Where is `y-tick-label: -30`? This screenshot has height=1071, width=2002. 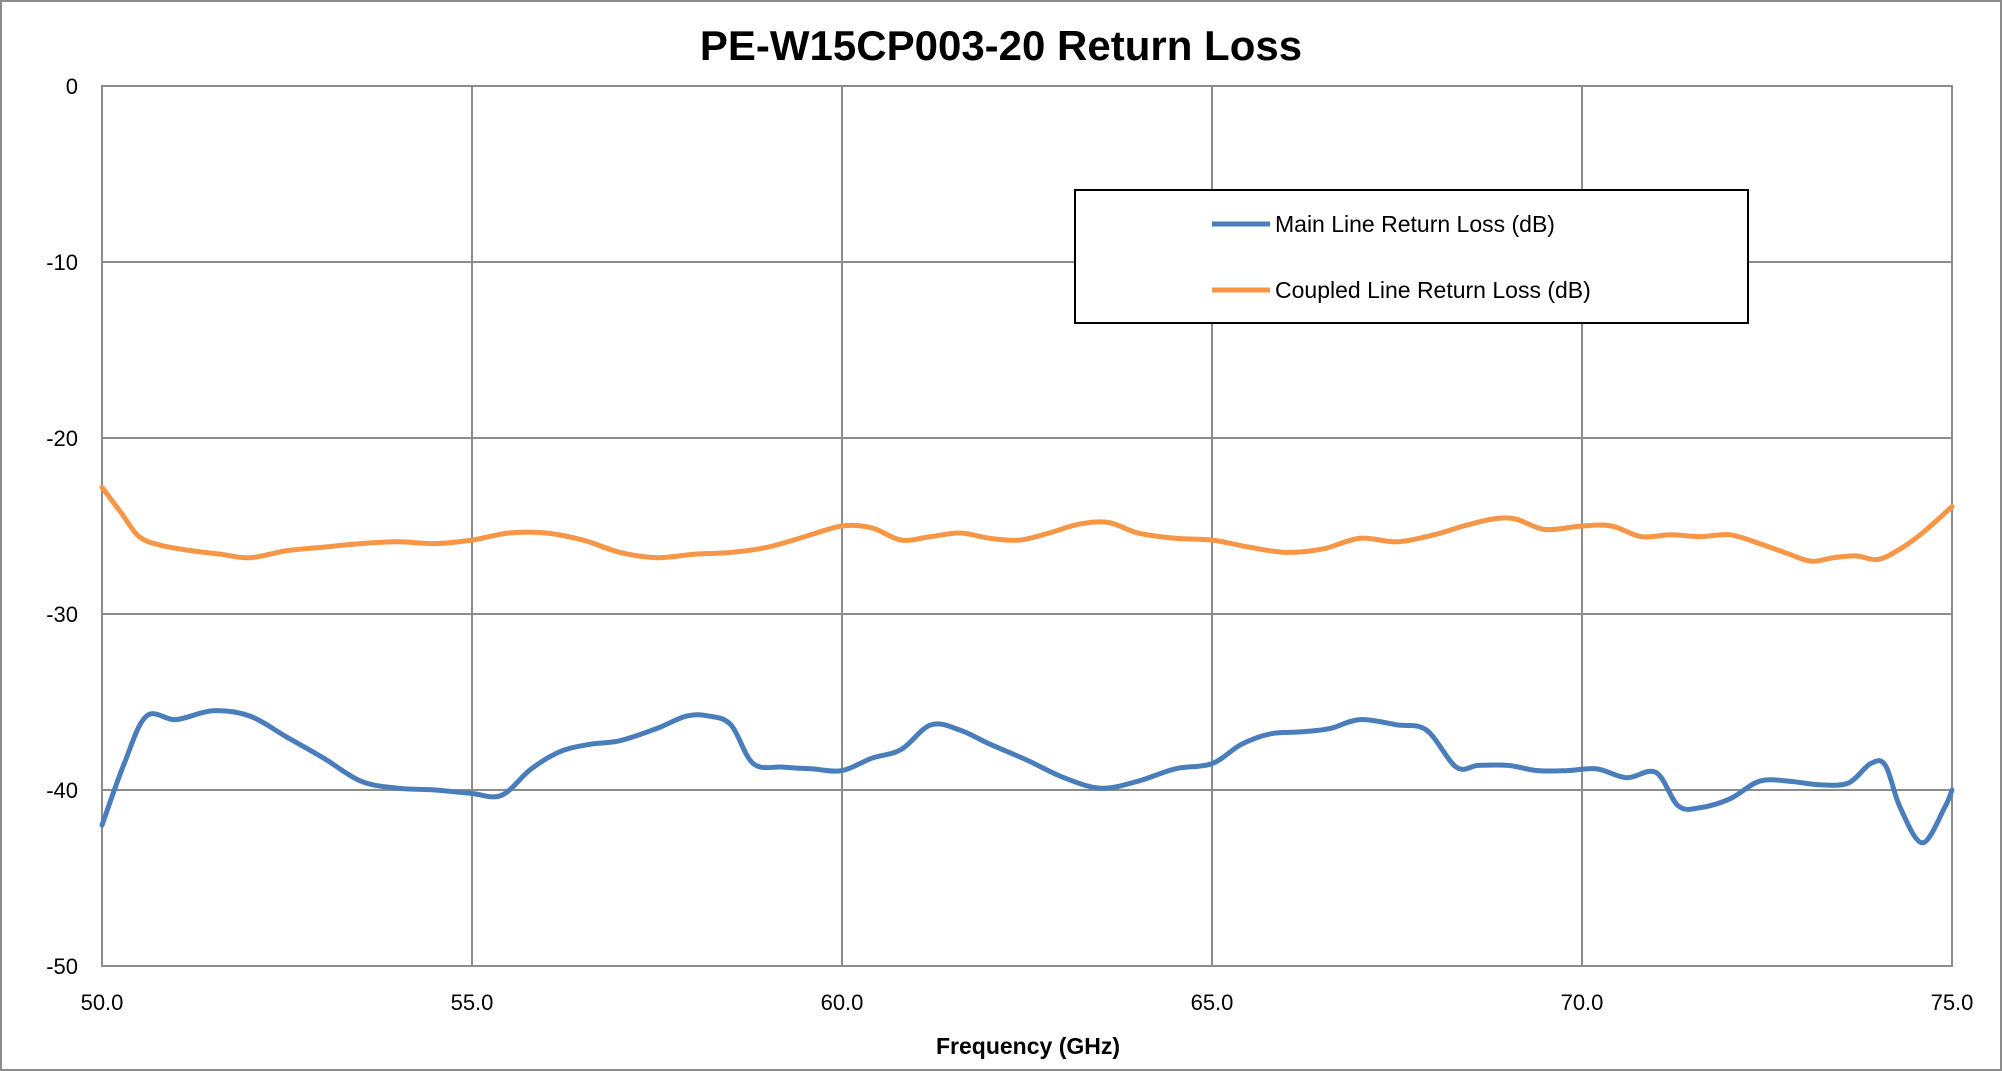
y-tick-label: -30 is located at coordinates (62, 614).